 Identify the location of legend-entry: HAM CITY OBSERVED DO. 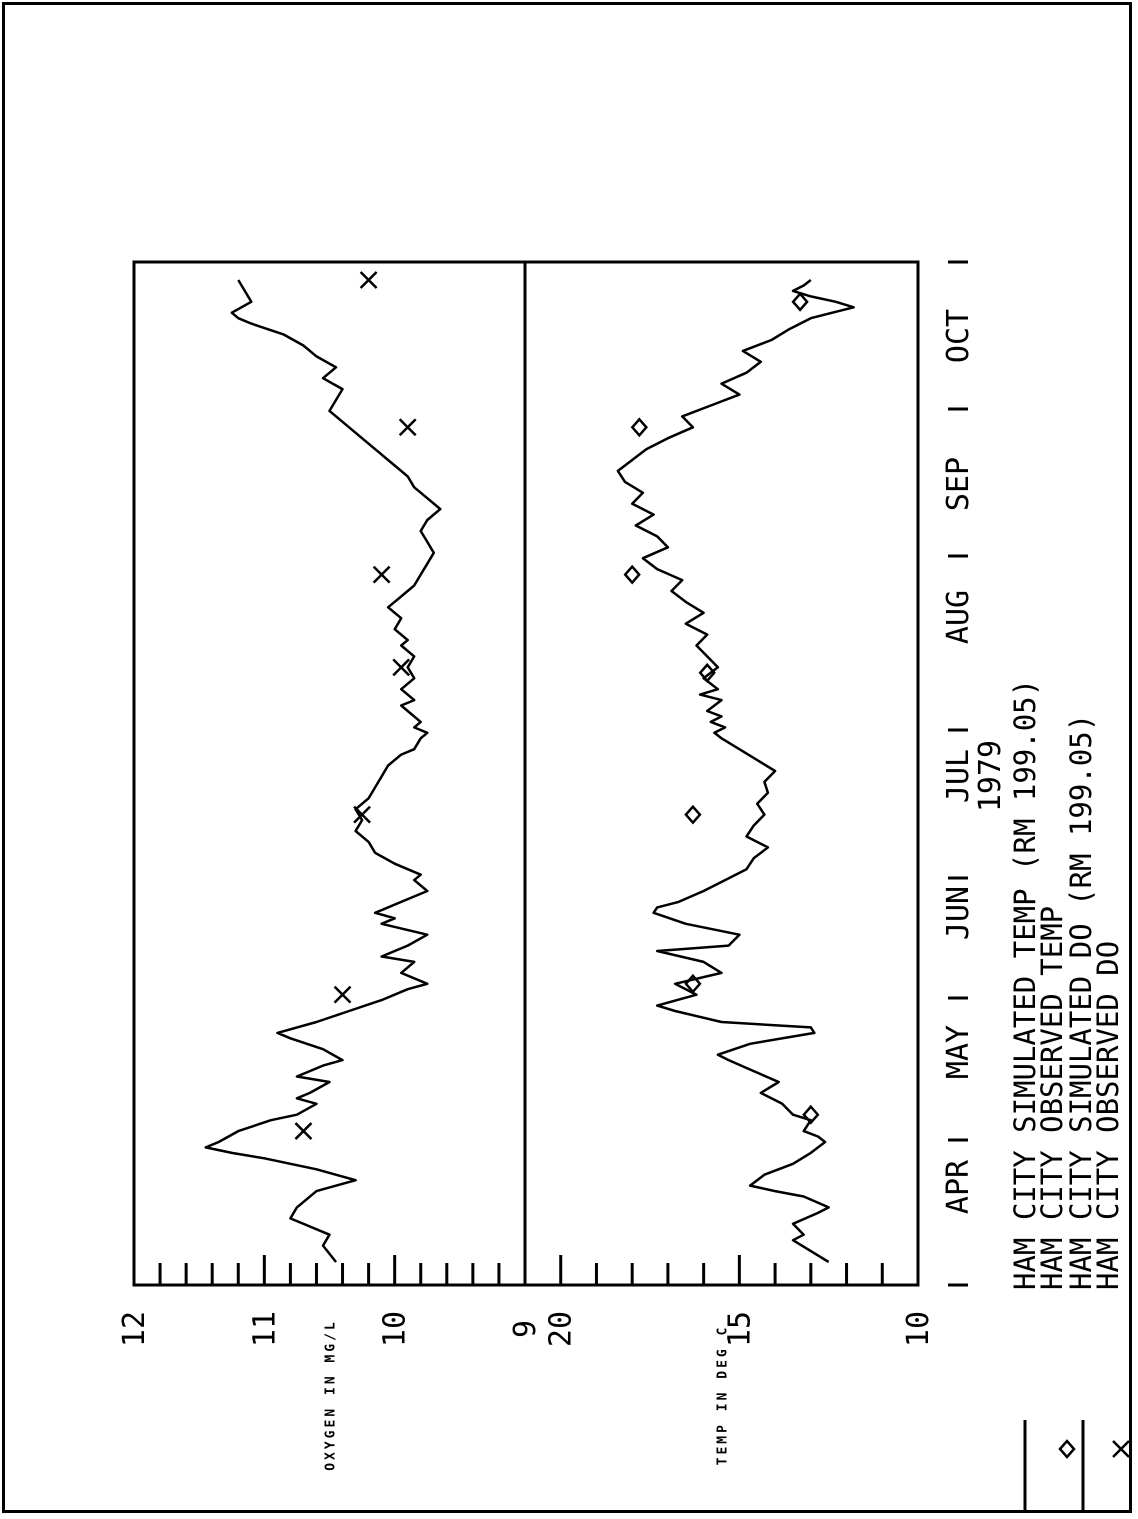
(1108, 1115).